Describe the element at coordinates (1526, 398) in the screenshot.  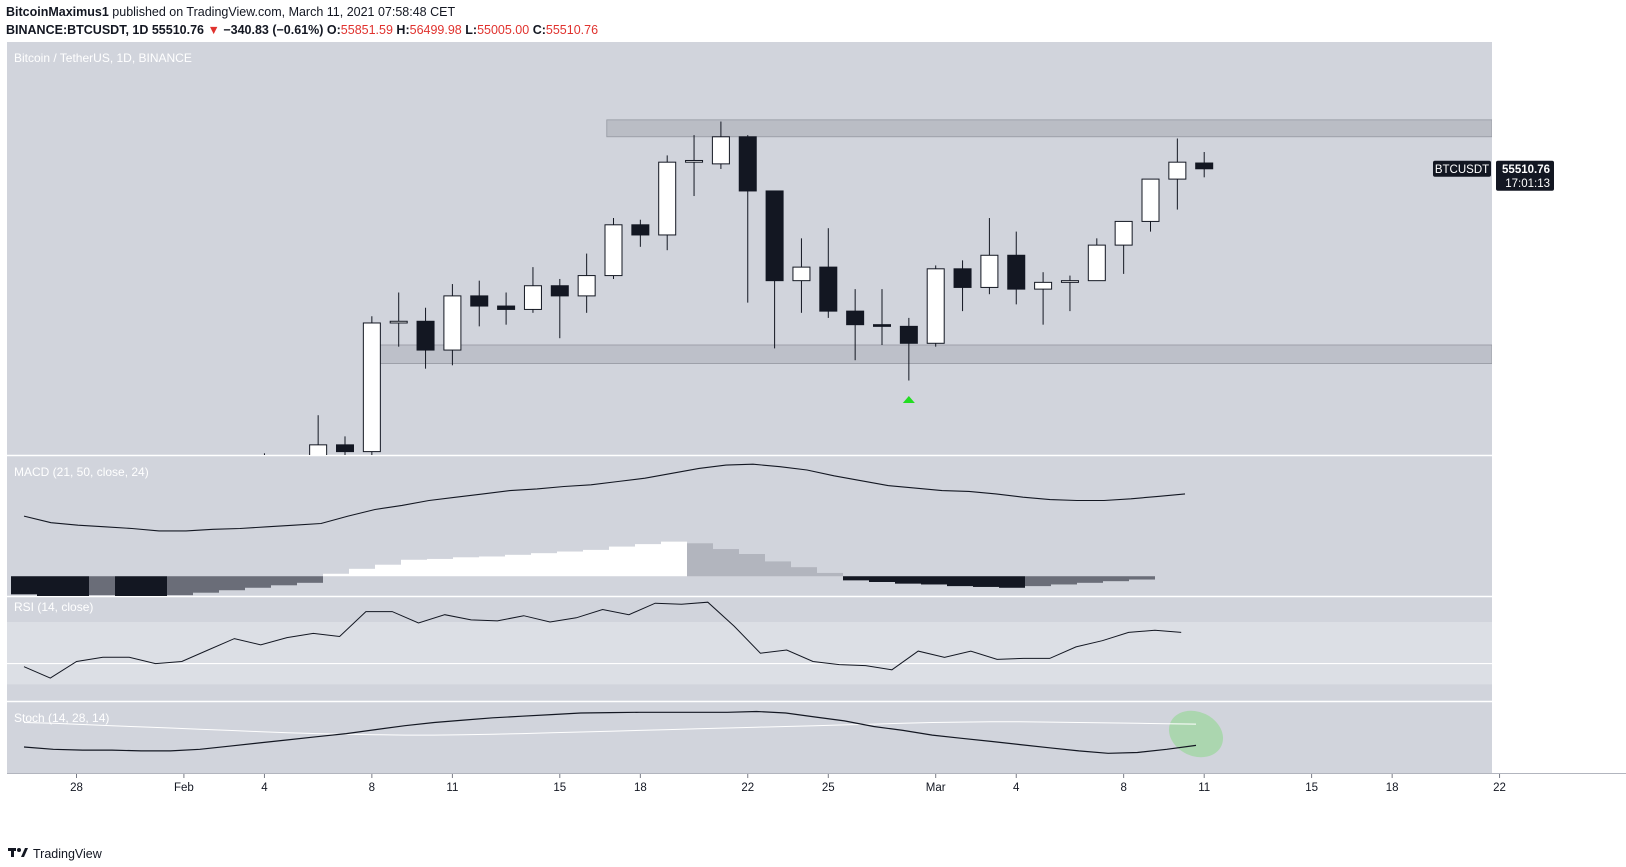
I see `price-tick-label: 42000.00` at that location.